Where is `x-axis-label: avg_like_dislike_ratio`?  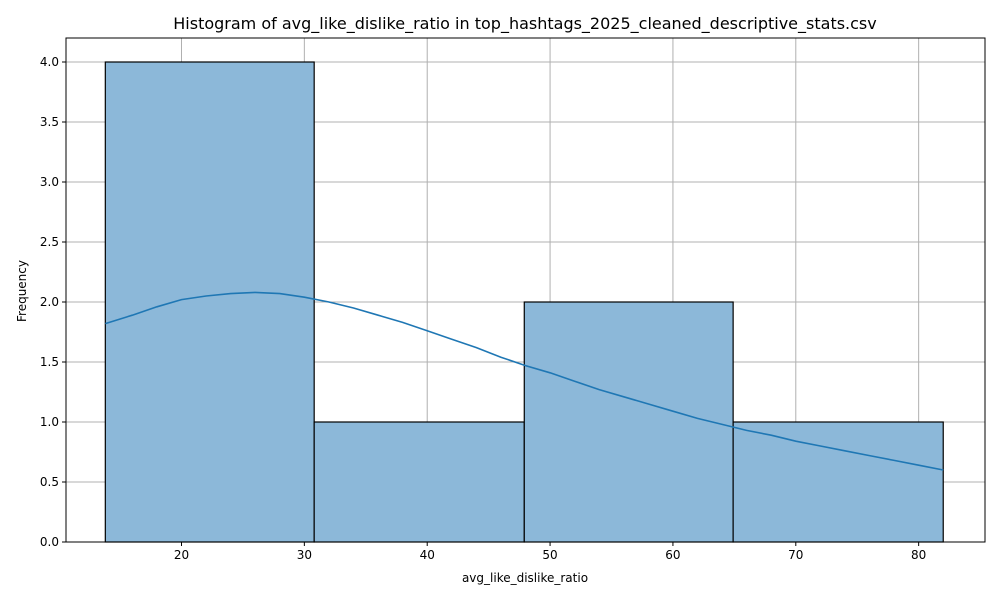 x-axis-label: avg_like_dislike_ratio is located at coordinates (525, 578).